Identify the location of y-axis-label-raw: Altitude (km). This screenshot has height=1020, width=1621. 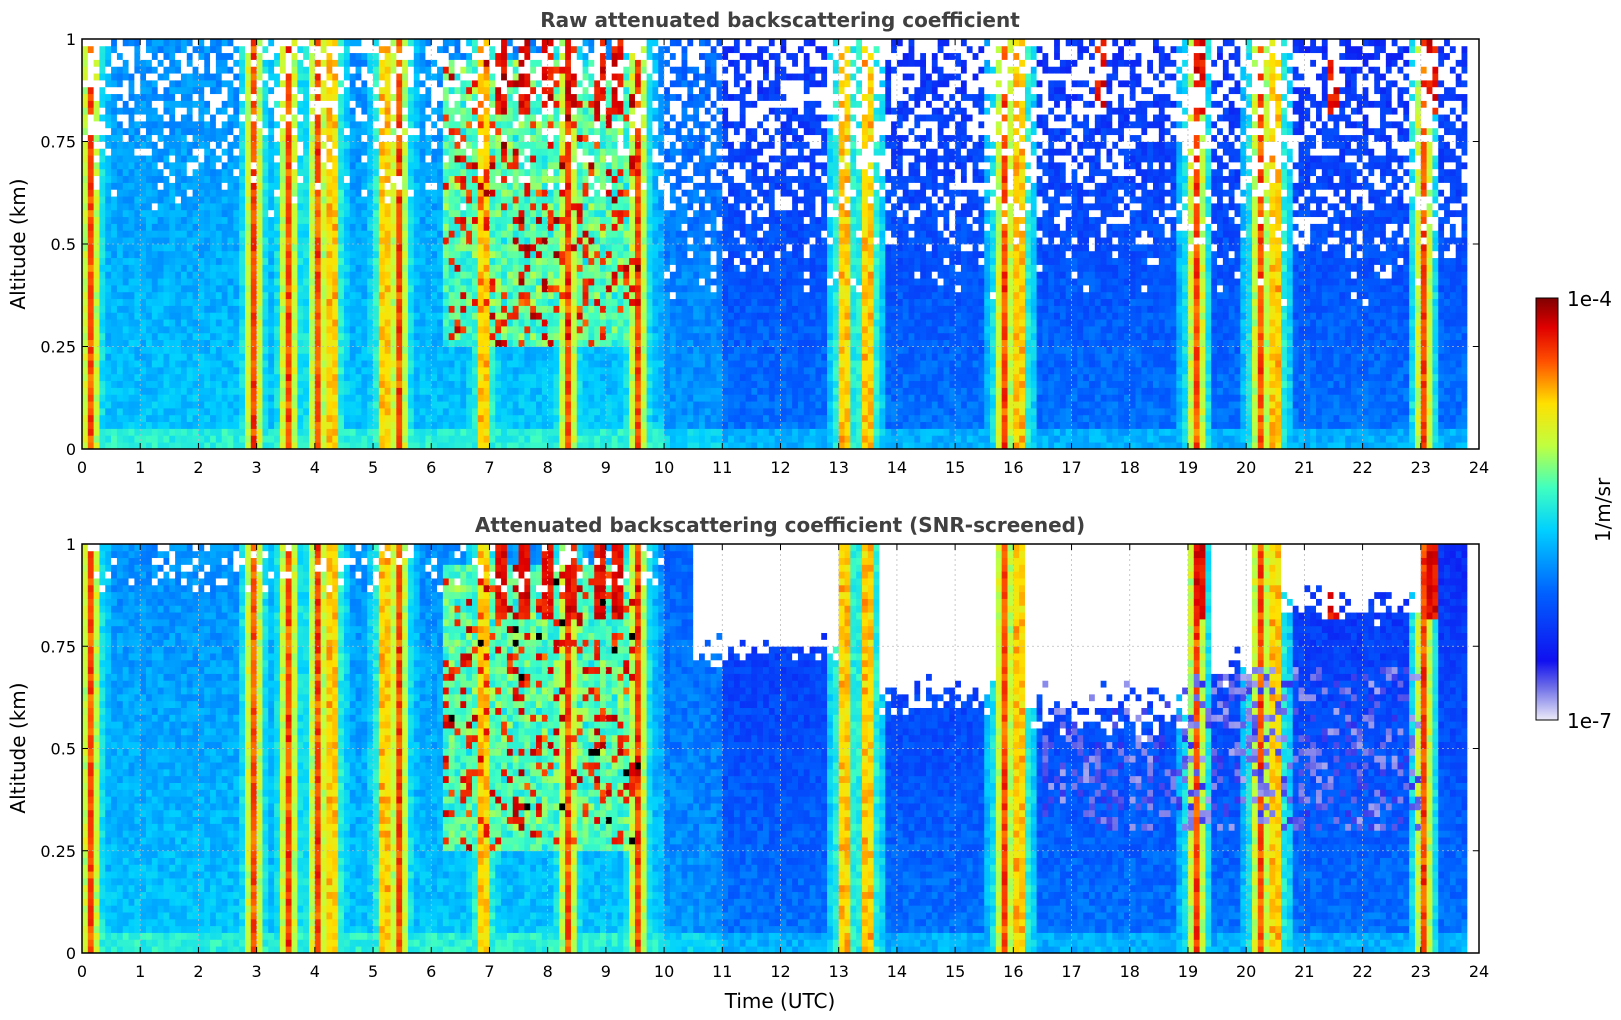
(18, 243).